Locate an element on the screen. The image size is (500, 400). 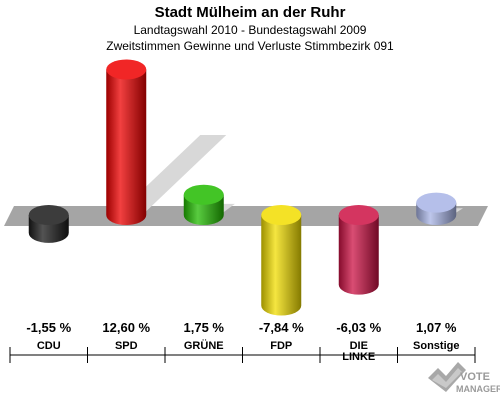
category-label: Sonstige is located at coordinates (436, 346).